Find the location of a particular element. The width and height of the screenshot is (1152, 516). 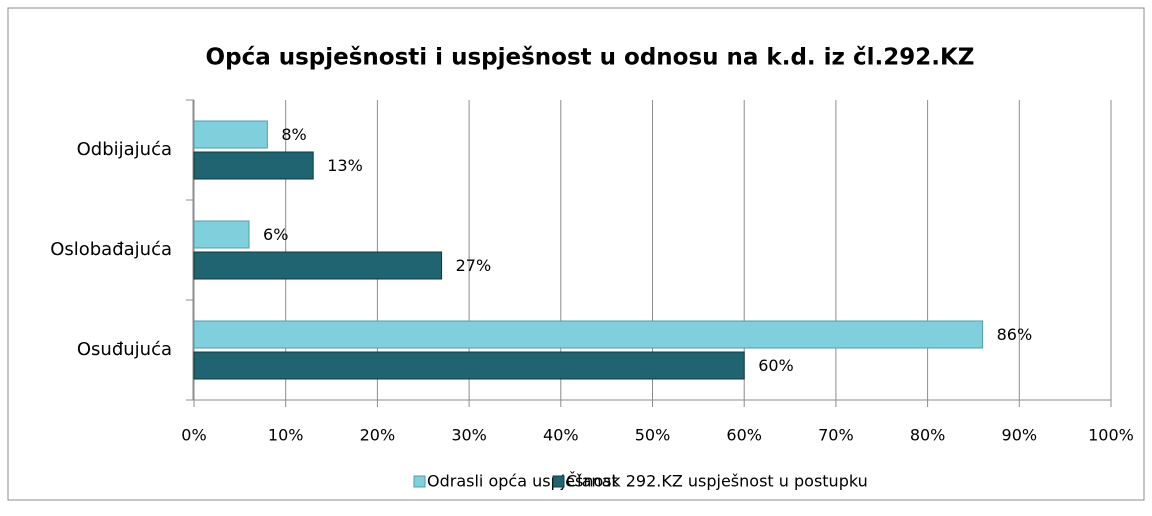

value-label: 86% is located at coordinates (1015, 334).